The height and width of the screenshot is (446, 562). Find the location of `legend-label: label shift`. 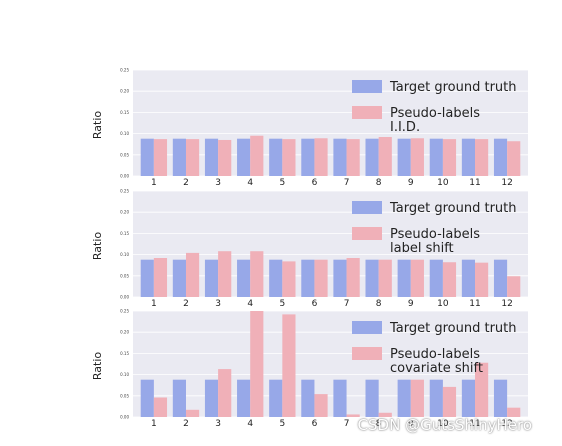

legend-label: label shift is located at coordinates (422, 248).